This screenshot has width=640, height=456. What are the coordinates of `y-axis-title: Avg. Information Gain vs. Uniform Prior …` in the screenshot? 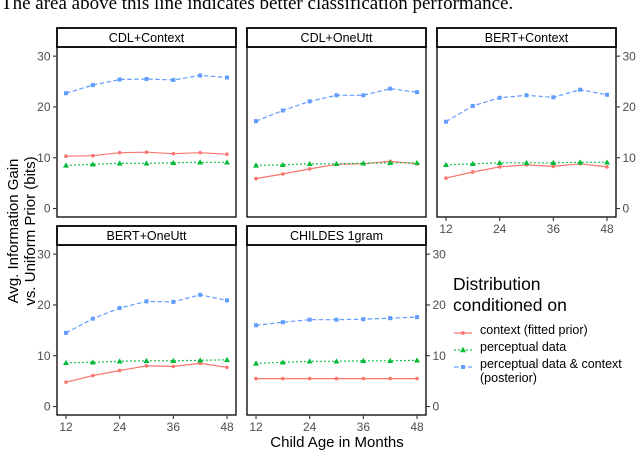 It's located at (22, 231).